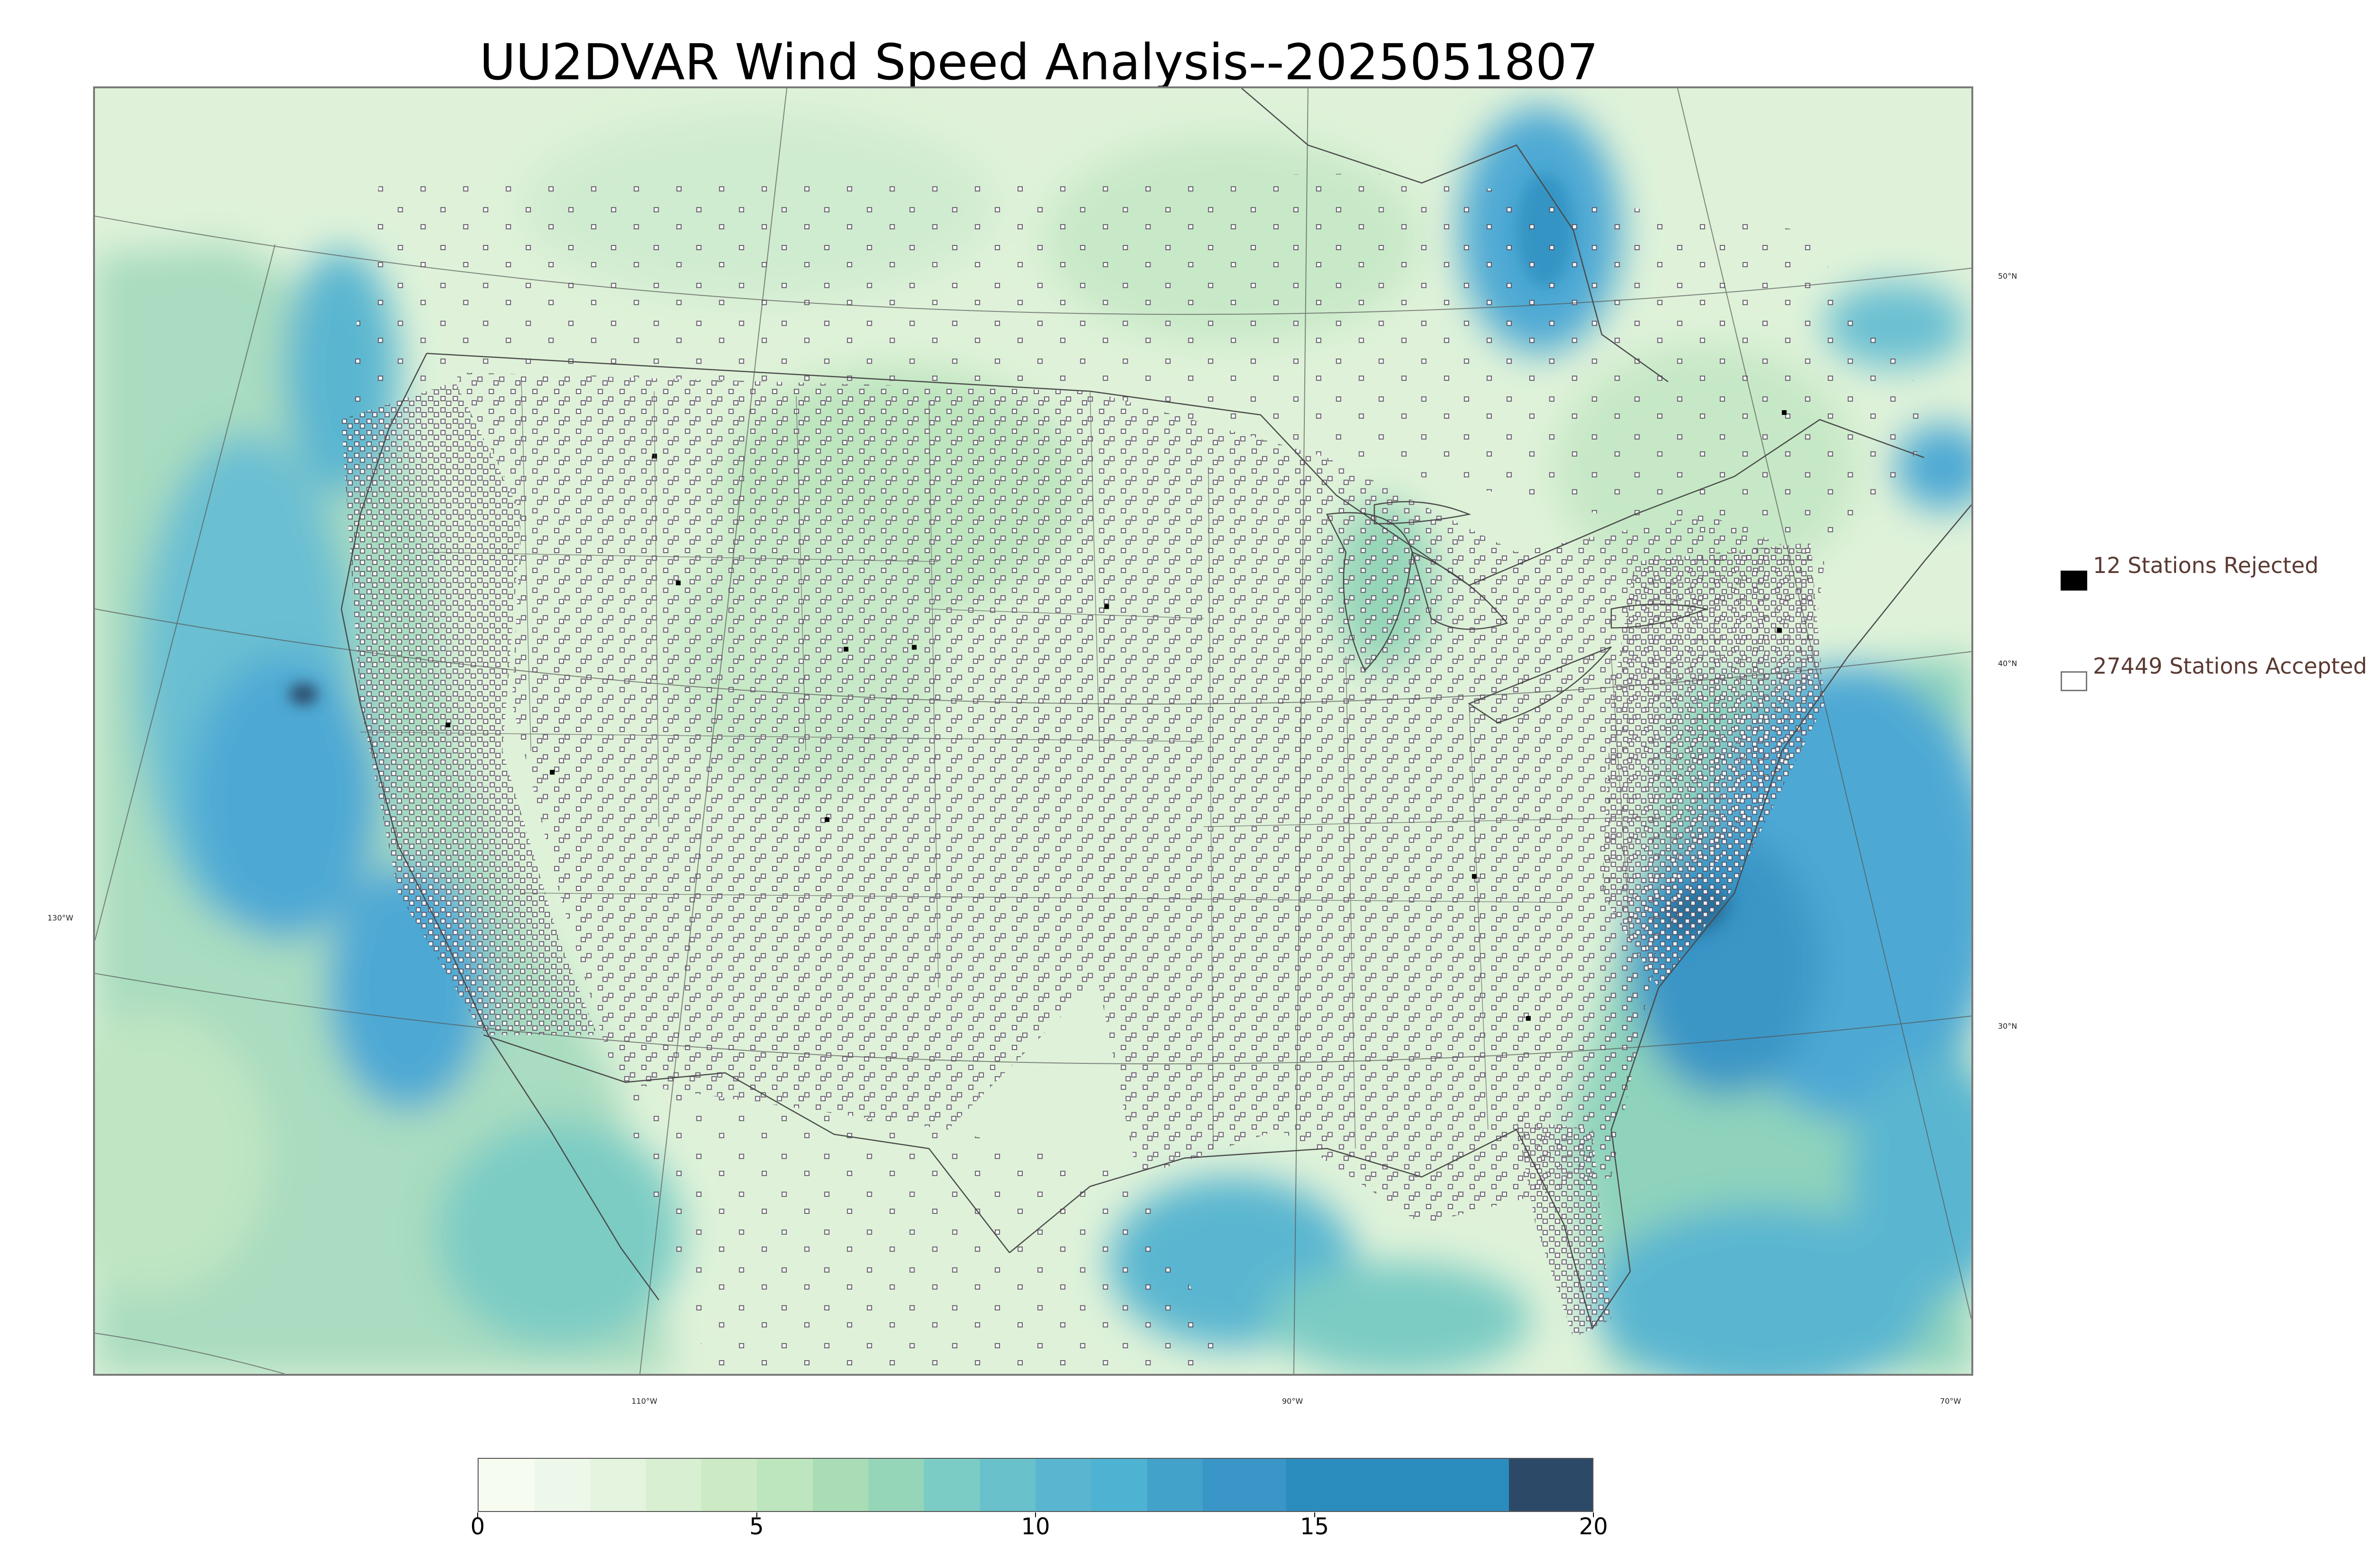 The width and height of the screenshot is (2374, 1568). What do you see at coordinates (477, 1527) in the screenshot?
I see `colorbar-tick-label: 0` at bounding box center [477, 1527].